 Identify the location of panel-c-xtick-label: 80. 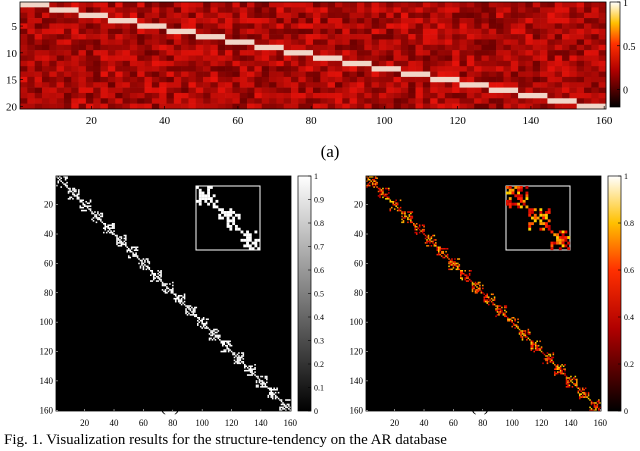
(483, 423).